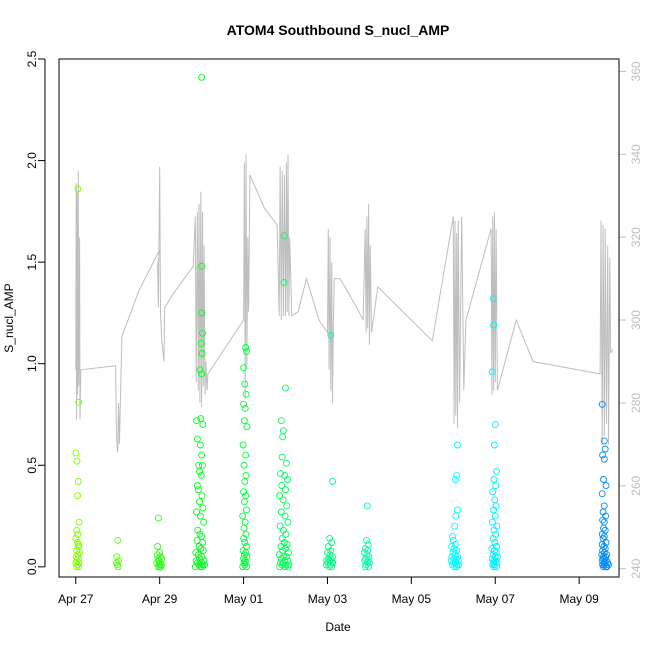 This screenshot has width=650, height=650. Describe the element at coordinates (338, 627) in the screenshot. I see `x-axis-label: Date` at that location.